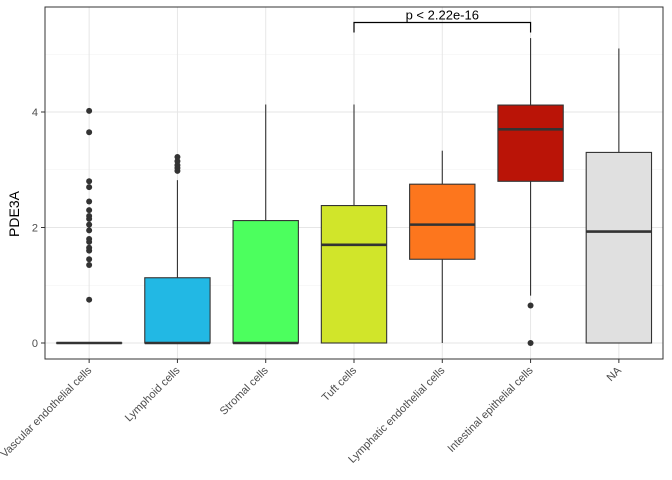 This screenshot has width=672, height=480. What do you see at coordinates (442, 14) in the screenshot?
I see `p-value-label: p < 2.22e-16` at bounding box center [442, 14].